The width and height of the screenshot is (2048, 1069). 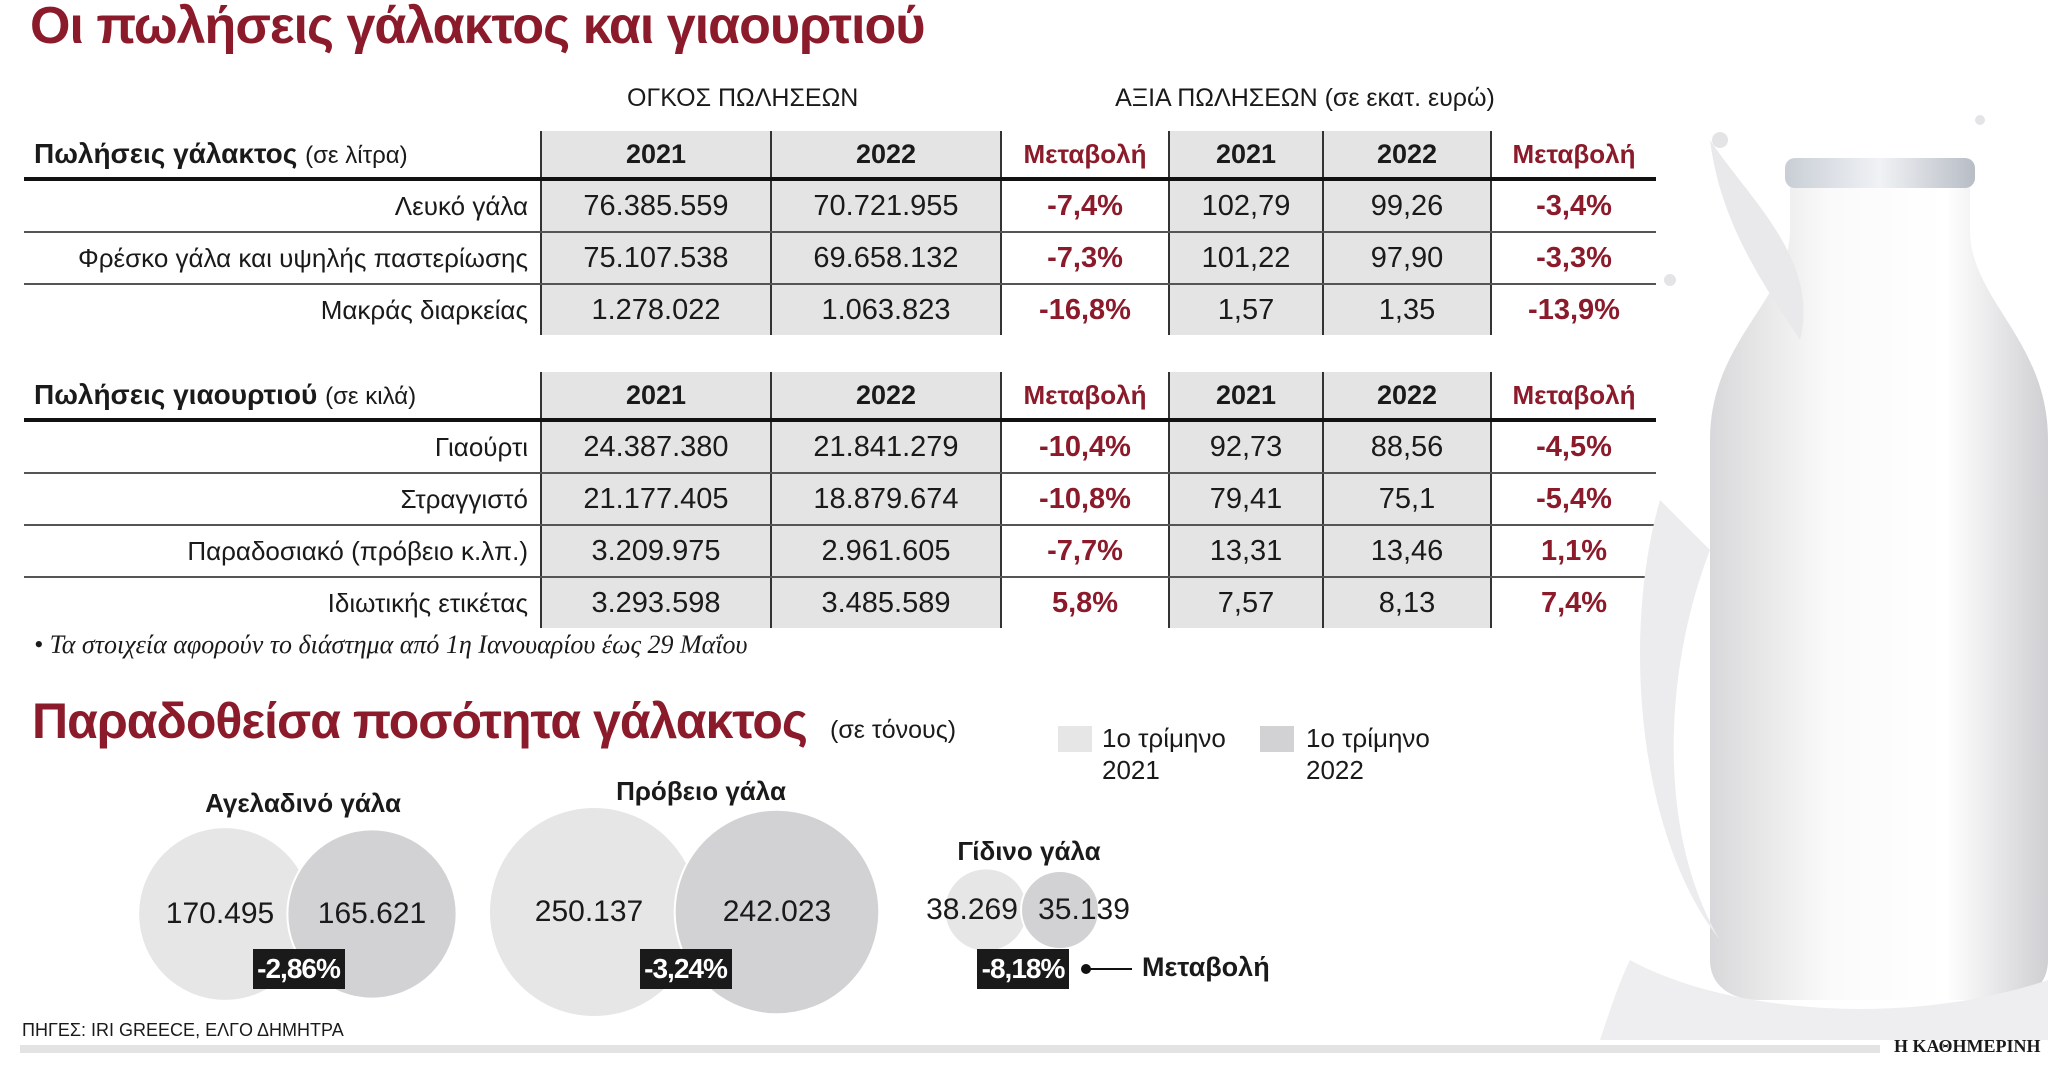 What do you see at coordinates (1573, 551) in the screenshot?
I see `table-cell: 1,1%` at bounding box center [1573, 551].